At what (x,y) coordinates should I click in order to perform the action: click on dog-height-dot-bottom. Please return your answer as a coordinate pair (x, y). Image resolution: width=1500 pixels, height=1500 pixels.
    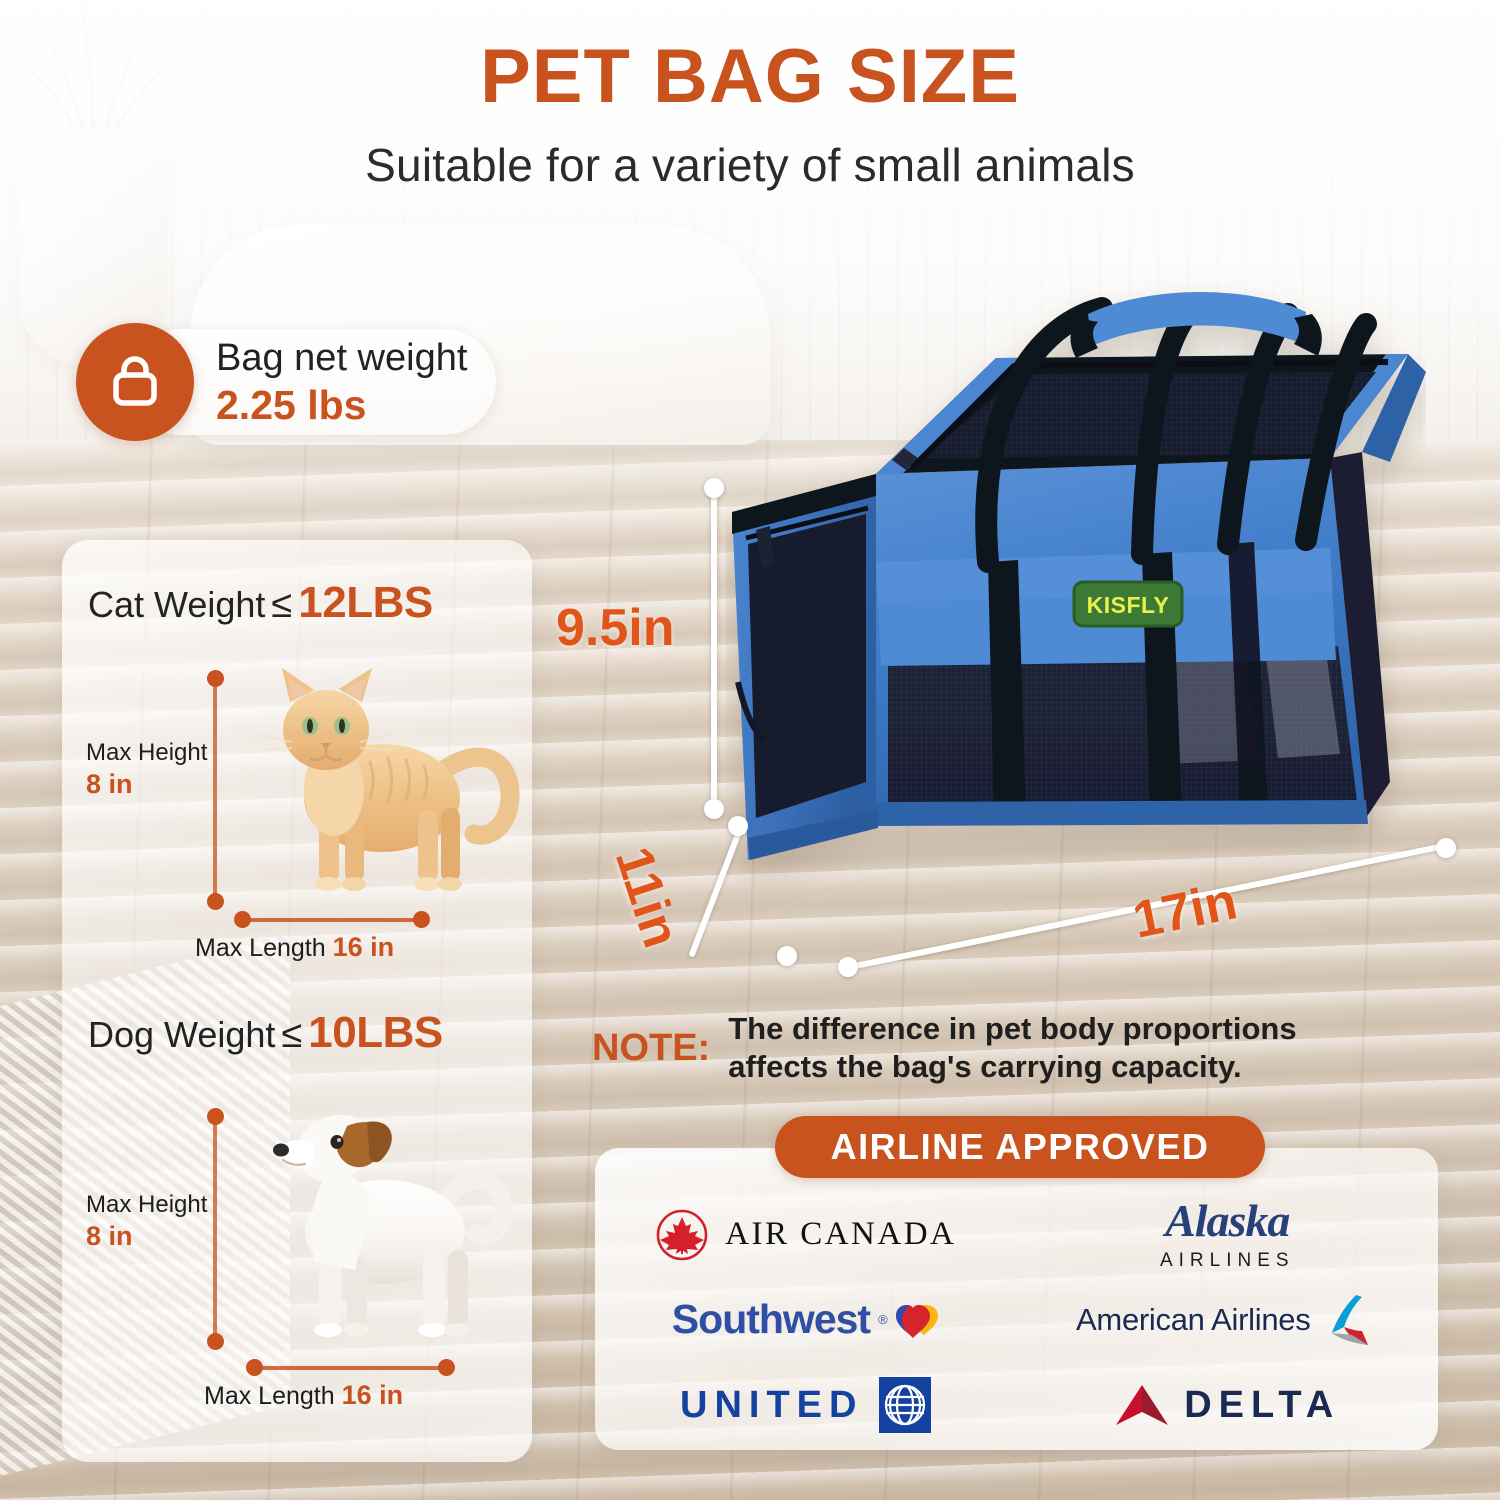
    Looking at the image, I should click on (215, 1341).